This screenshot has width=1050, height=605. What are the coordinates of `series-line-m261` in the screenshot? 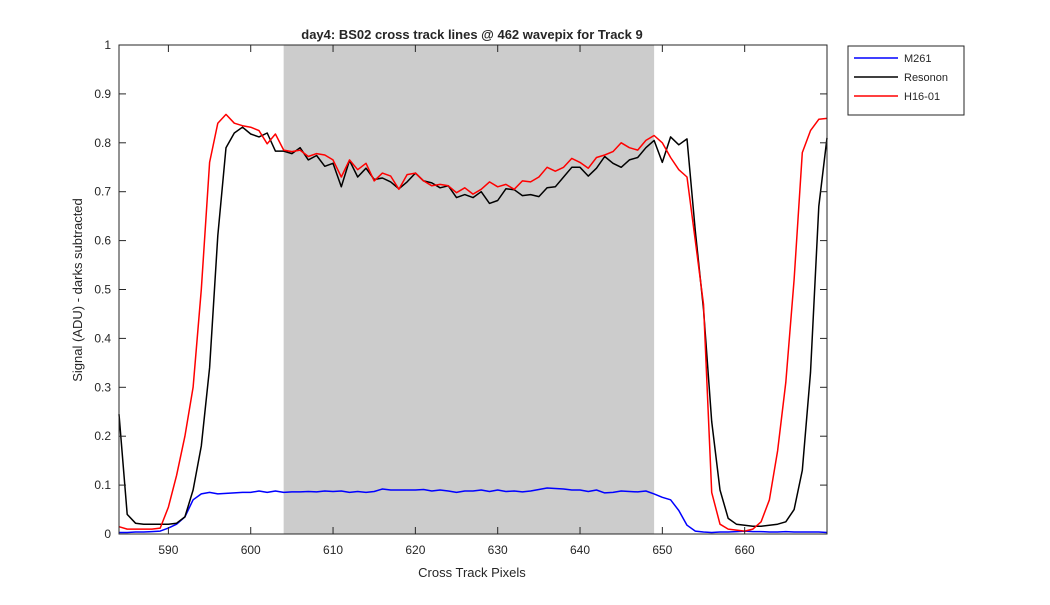 It's located at (473, 510).